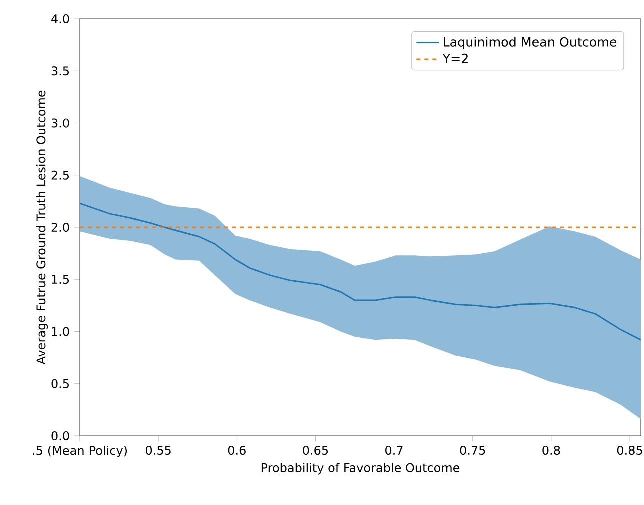  Describe the element at coordinates (394, 451) in the screenshot. I see `x-tick-label: 0.7` at that location.